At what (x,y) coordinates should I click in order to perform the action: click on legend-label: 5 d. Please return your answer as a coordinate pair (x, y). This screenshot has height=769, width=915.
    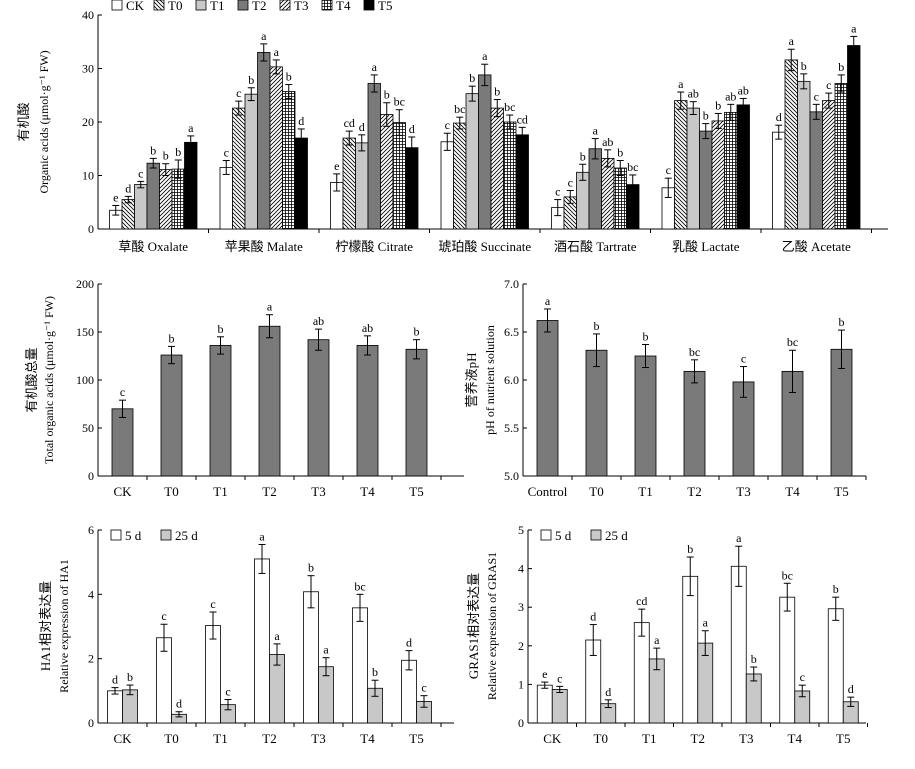
    Looking at the image, I should click on (133, 535).